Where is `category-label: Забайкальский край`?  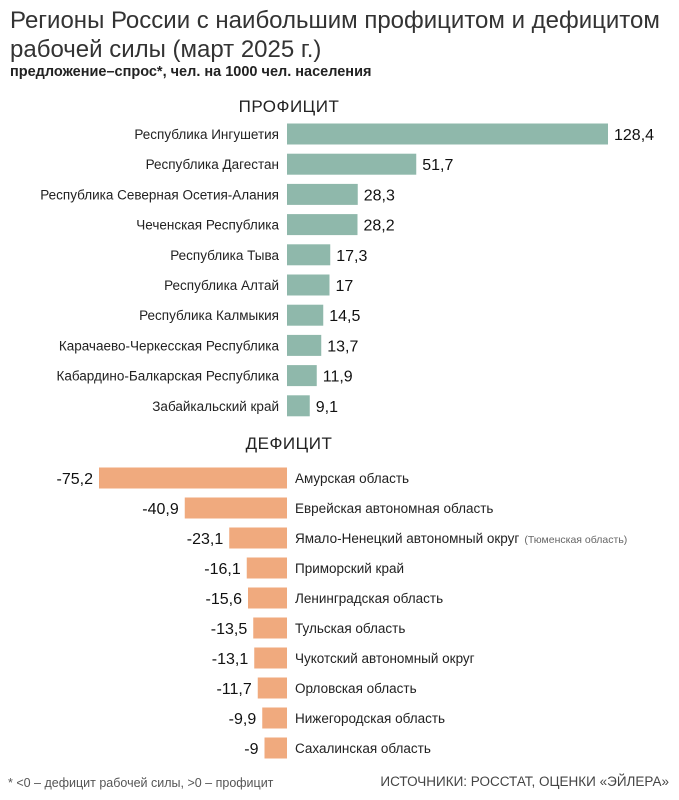
category-label: Забайкальский край is located at coordinates (215, 406).